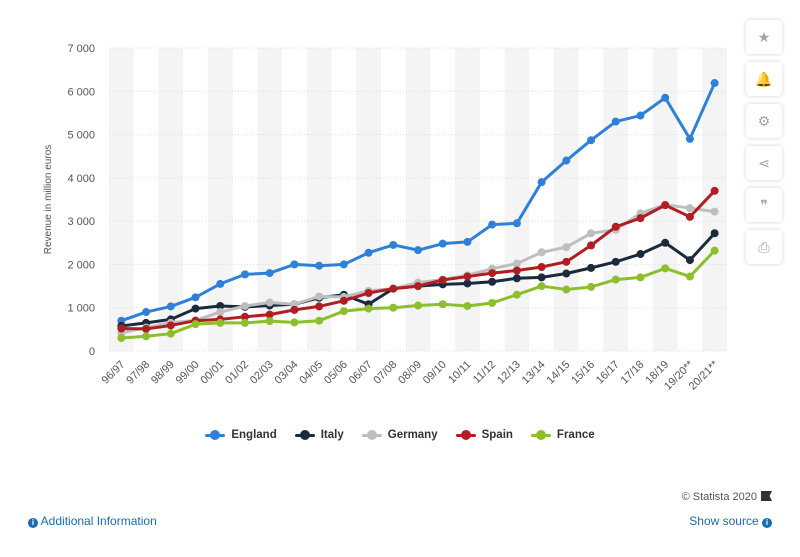  I want to click on copyright-notice: © Statista 2020, so click(727, 497).